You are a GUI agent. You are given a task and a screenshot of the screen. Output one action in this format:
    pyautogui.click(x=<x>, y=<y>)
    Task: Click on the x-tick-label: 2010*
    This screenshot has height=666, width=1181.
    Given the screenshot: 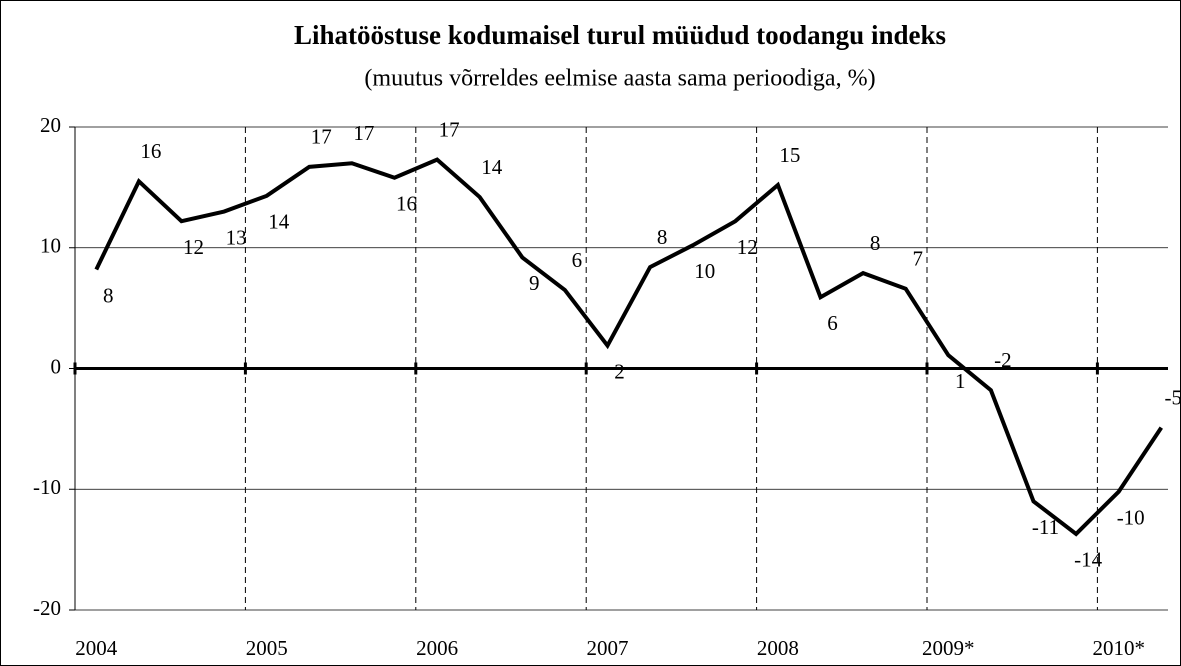 What is the action you would take?
    pyautogui.click(x=1118, y=648)
    